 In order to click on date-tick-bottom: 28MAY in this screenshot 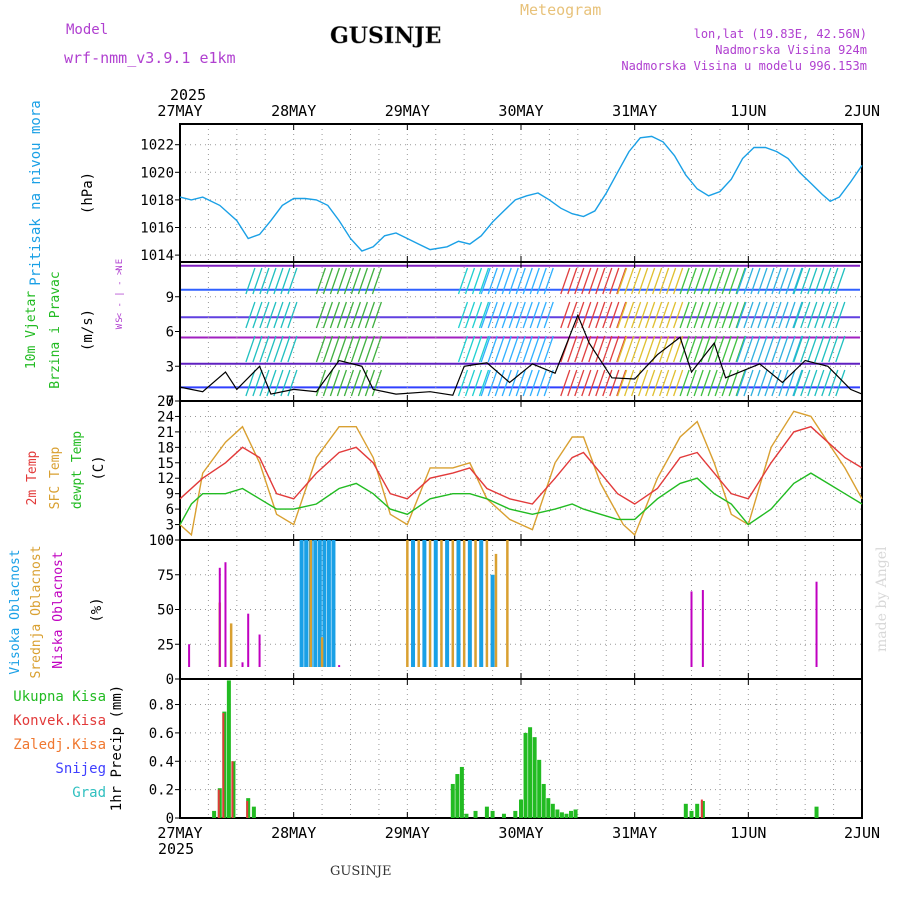, I will do `click(293, 833)`.